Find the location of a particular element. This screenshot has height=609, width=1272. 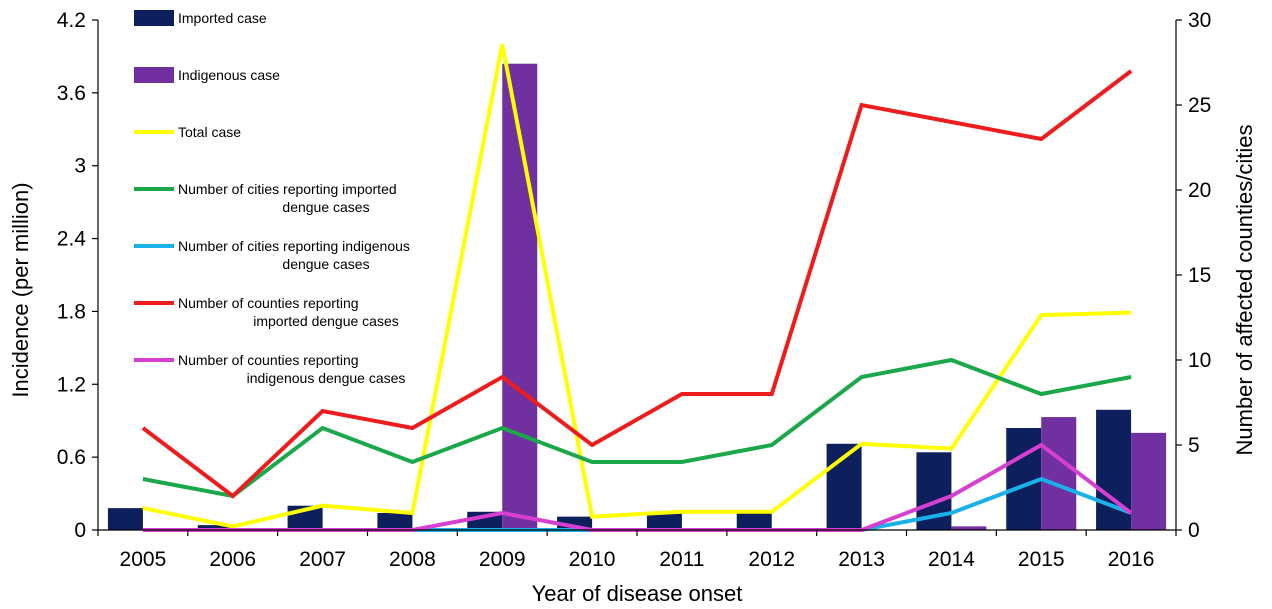

x-tick-label-2014: 2014 is located at coordinates (951, 559).